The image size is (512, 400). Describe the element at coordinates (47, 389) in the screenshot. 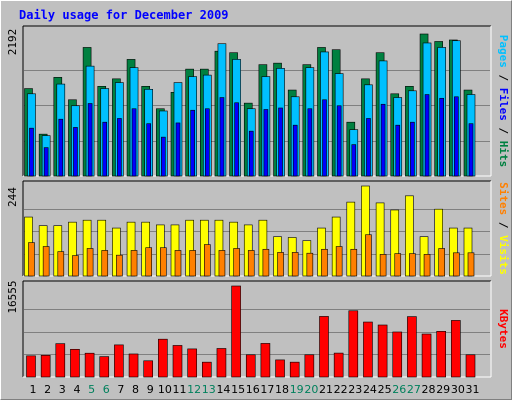

I see `x-tick-label-day-2: 2` at that location.